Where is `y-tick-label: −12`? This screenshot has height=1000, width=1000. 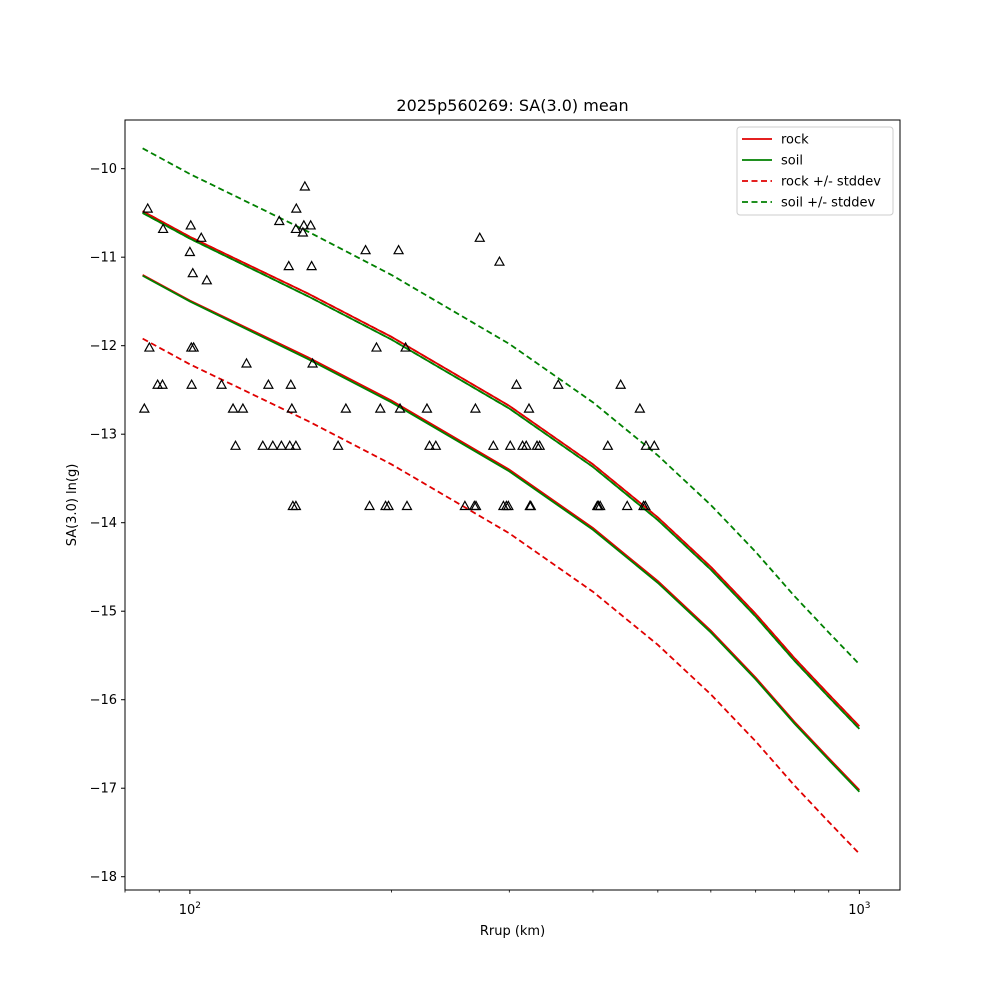
y-tick-label: −12 is located at coordinates (103, 346).